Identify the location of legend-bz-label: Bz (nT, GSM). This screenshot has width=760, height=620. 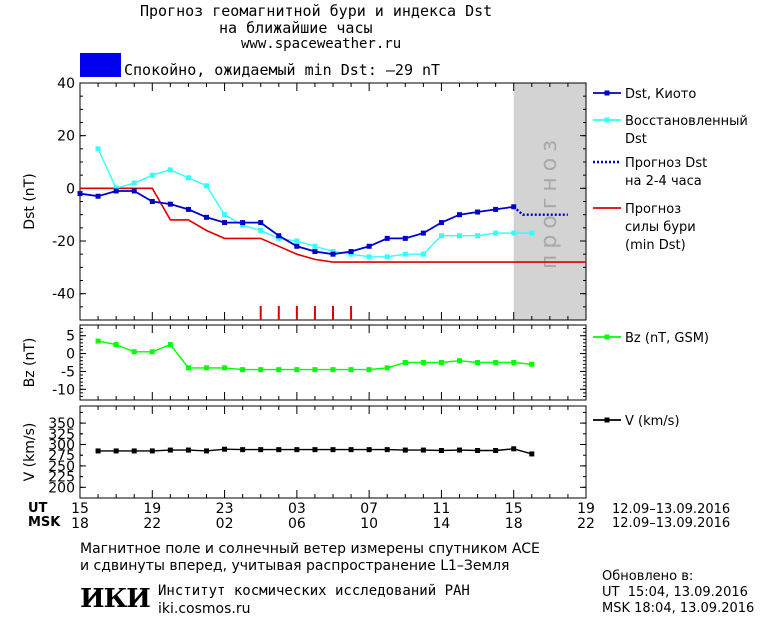
(667, 338).